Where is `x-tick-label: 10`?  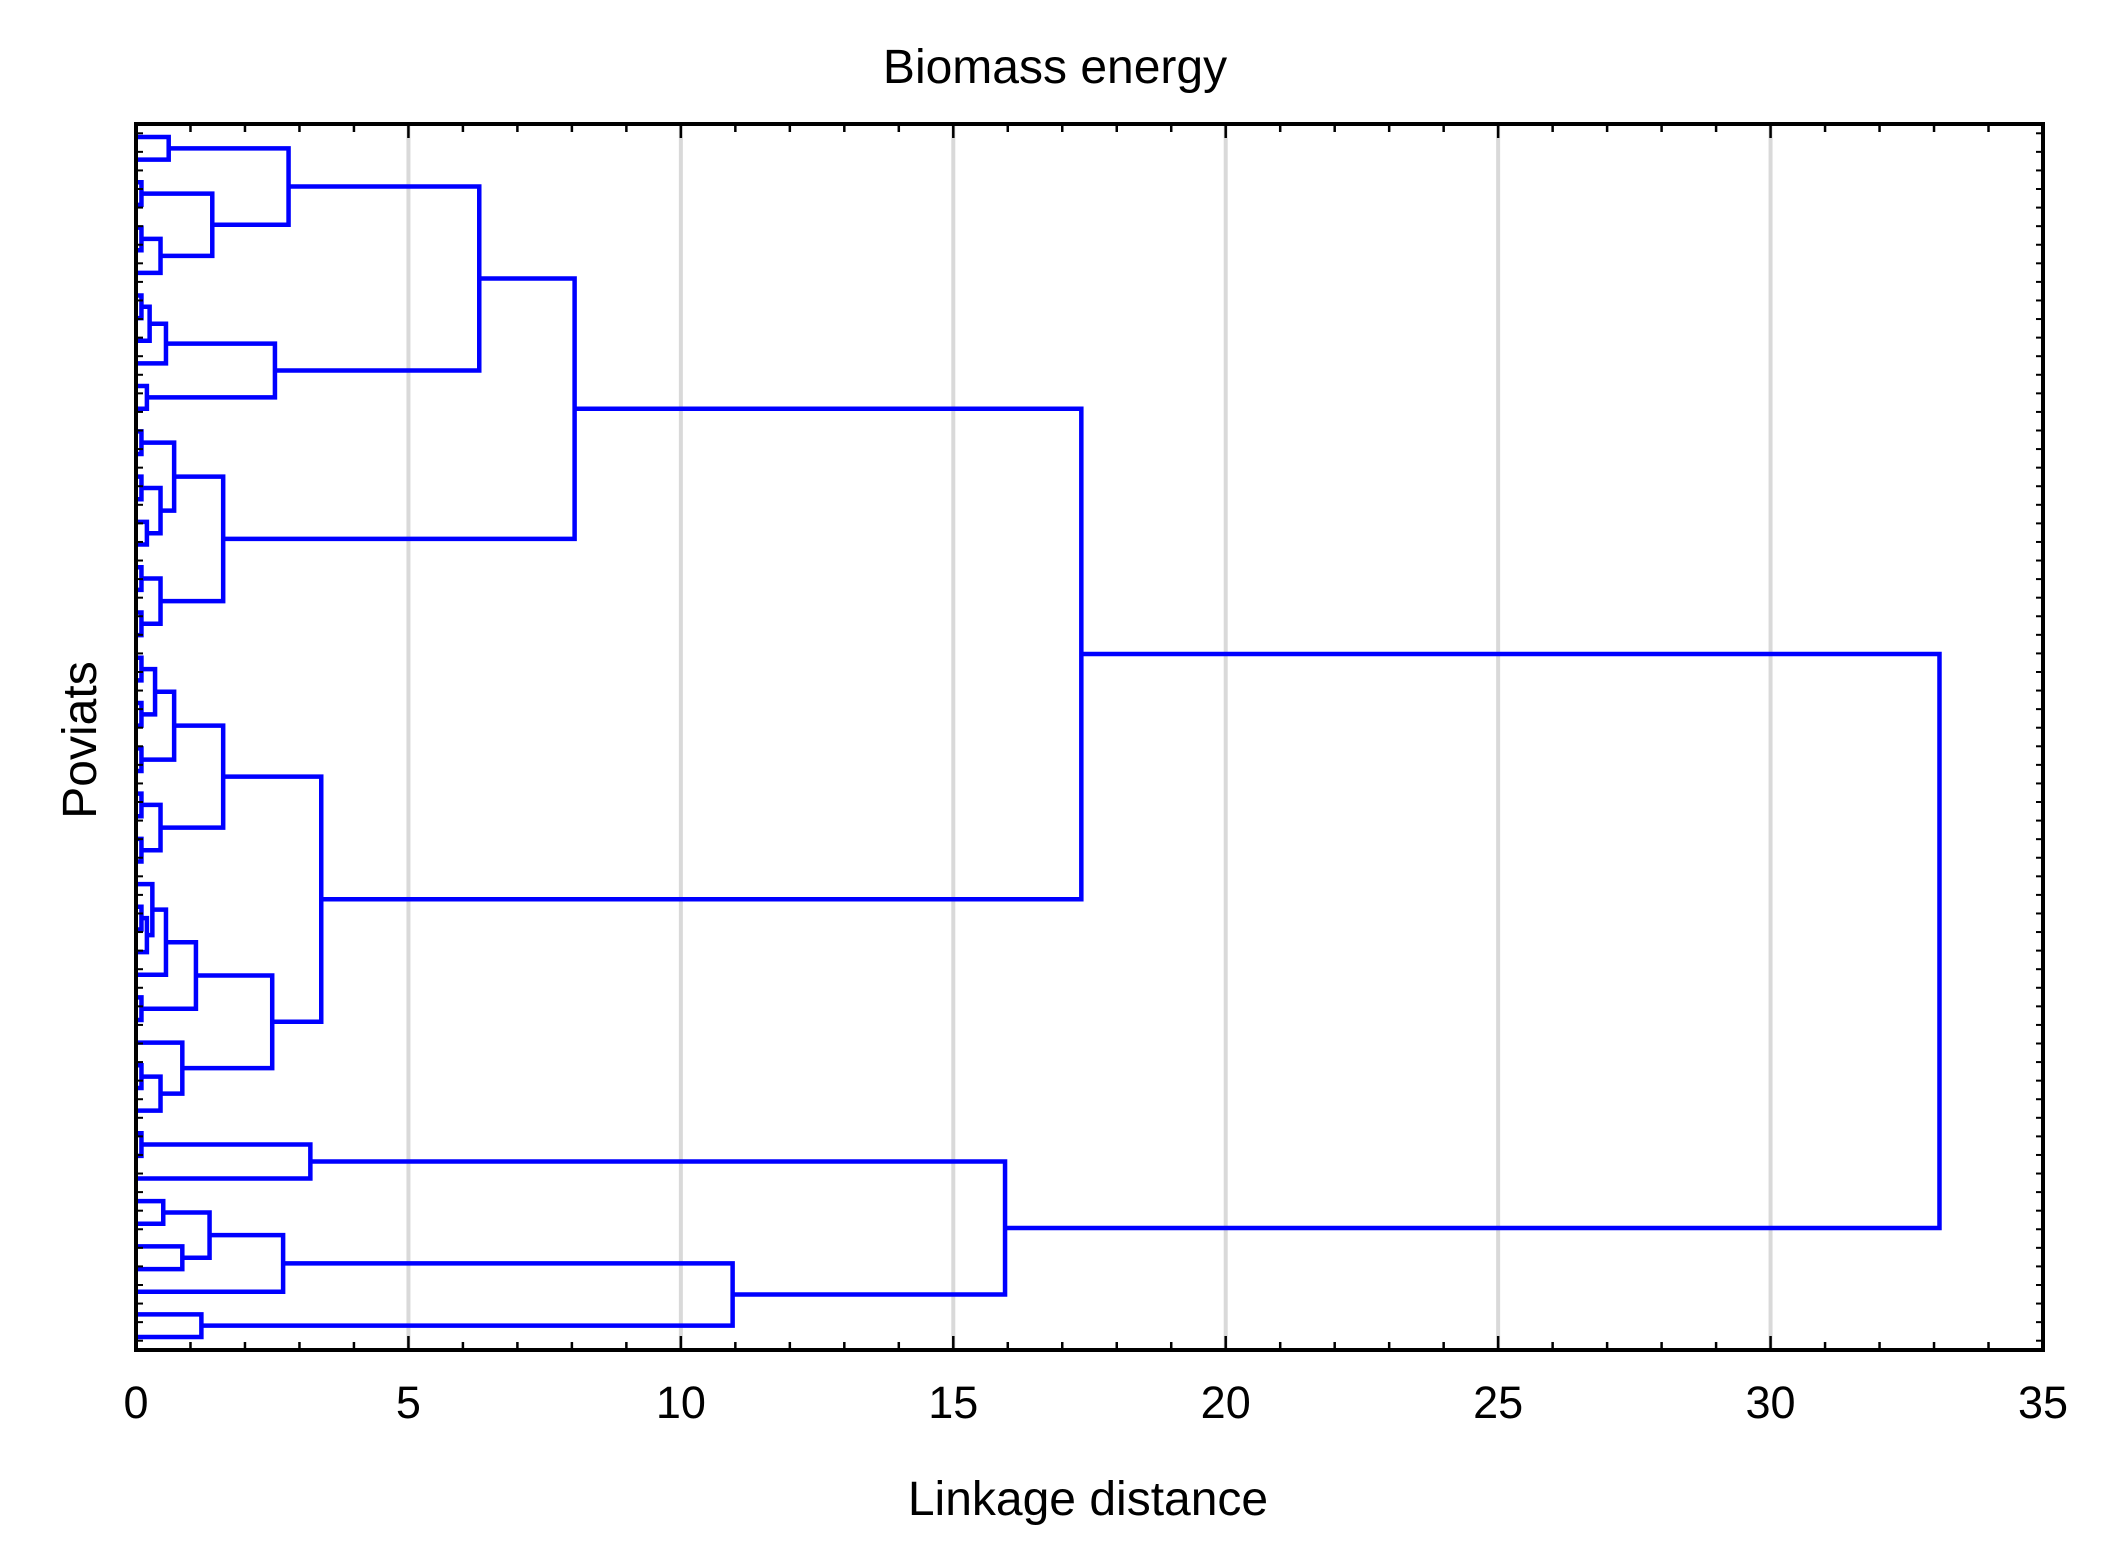 x-tick-label: 10 is located at coordinates (681, 1402).